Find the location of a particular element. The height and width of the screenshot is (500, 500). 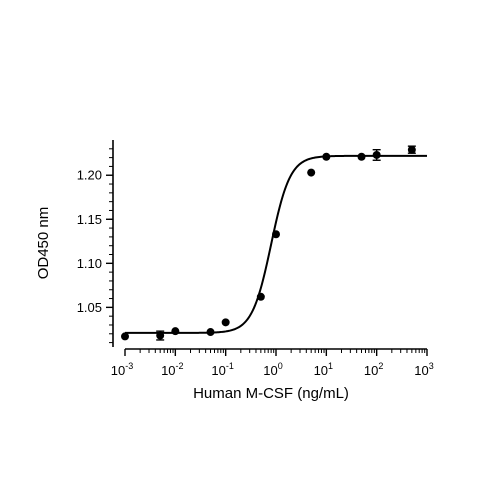

x-tick-label: 10² is located at coordinates (373, 369).